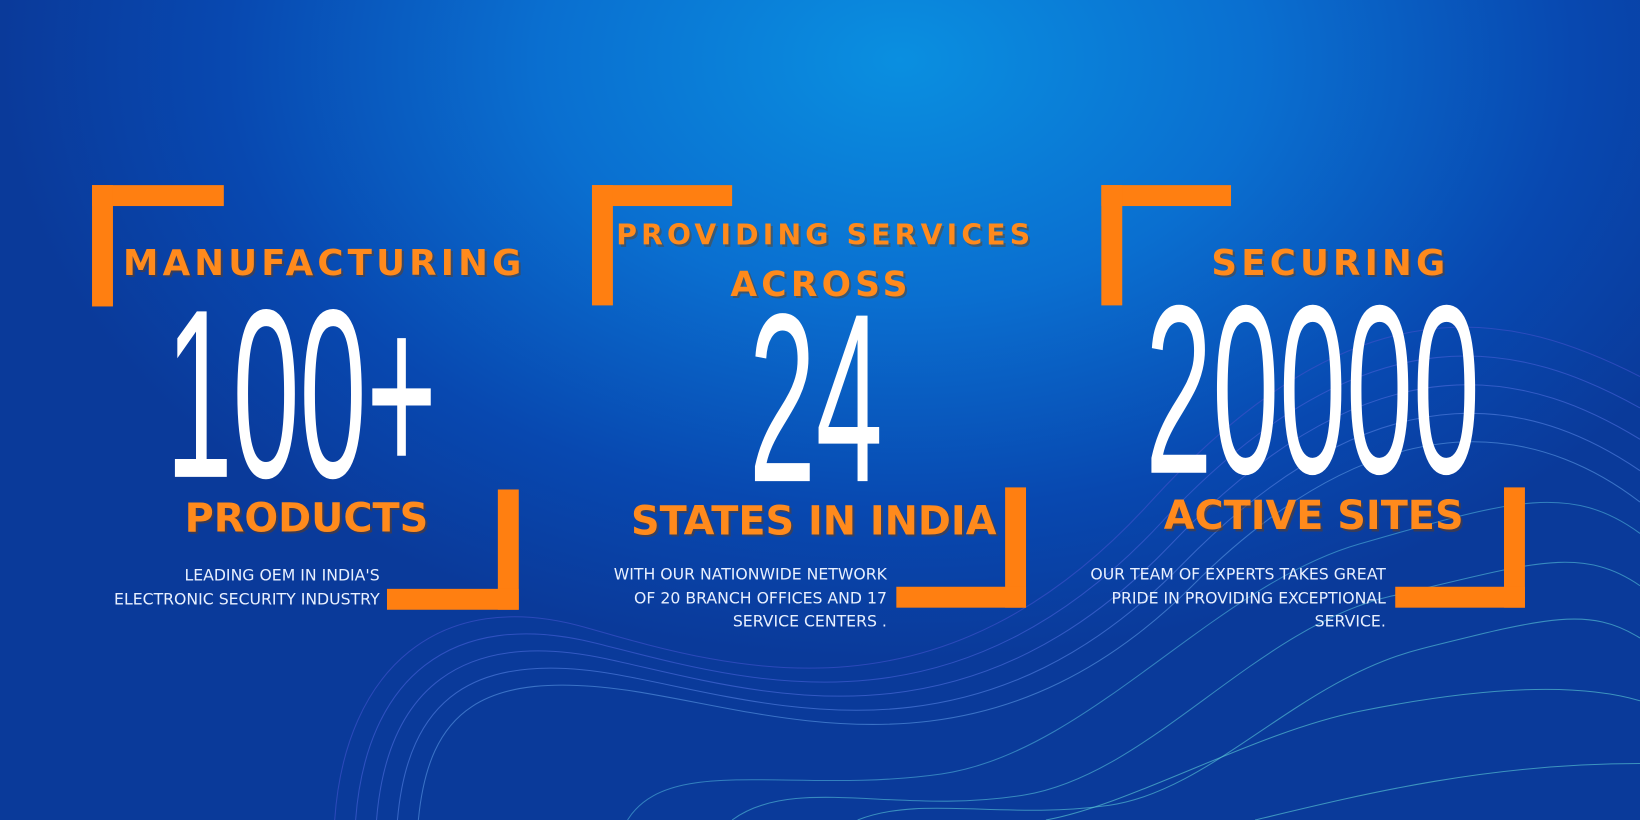 The image size is (1640, 820). I want to click on stat-number: 24, so click(815, 398).